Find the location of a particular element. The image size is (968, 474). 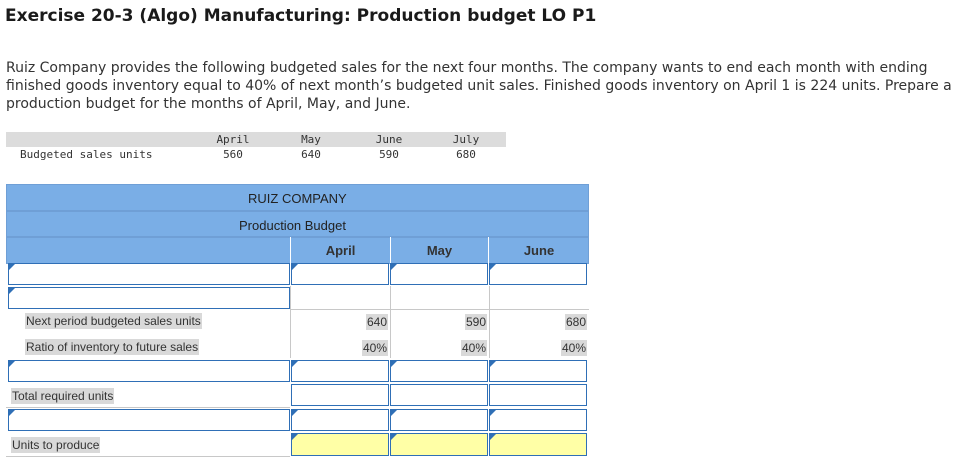

sales-month-may: May is located at coordinates (311, 139).